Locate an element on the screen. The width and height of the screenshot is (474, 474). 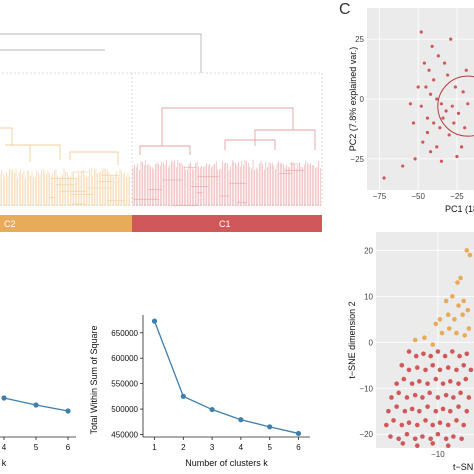
x-tick-label: 1 is located at coordinates (154, 447).